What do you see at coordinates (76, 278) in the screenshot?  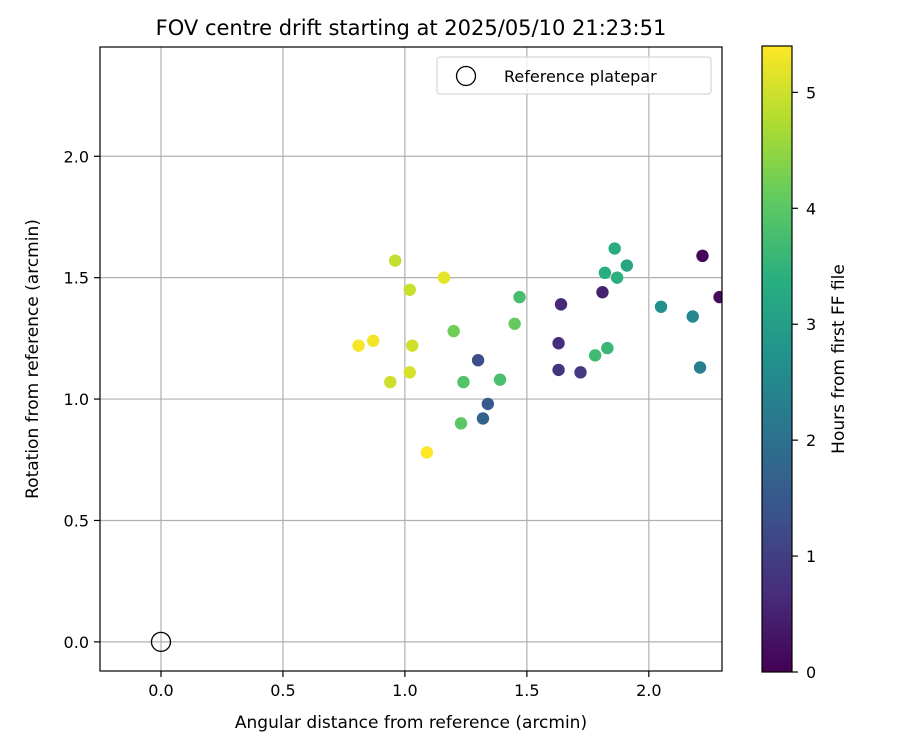 I see `y-tick-label-3: 1.5` at bounding box center [76, 278].